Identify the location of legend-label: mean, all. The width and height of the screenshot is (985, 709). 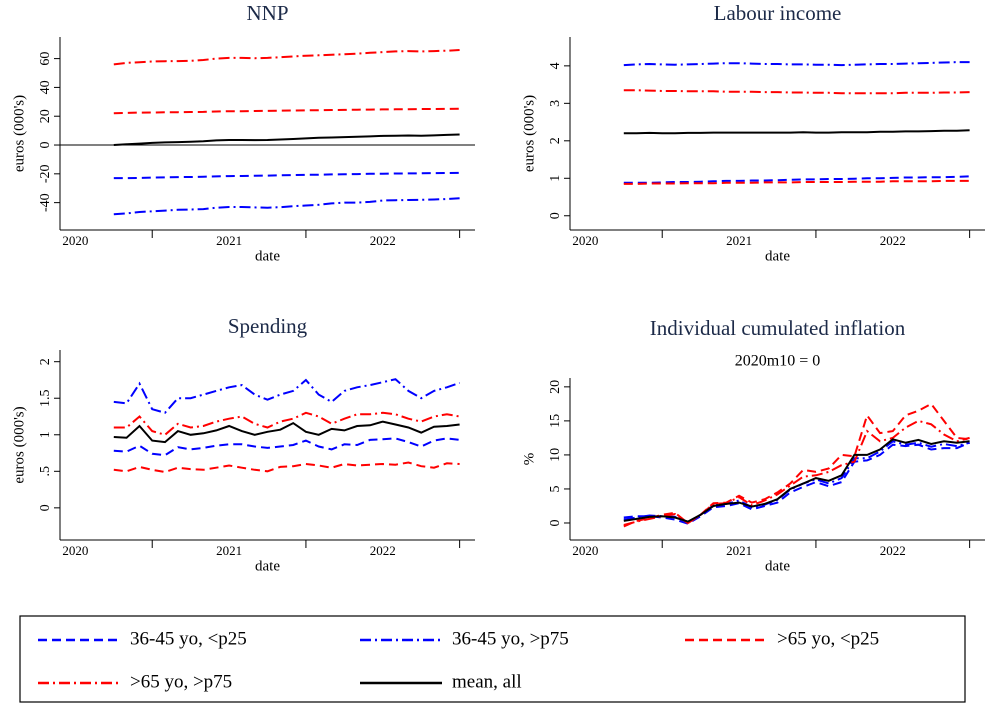
(487, 681).